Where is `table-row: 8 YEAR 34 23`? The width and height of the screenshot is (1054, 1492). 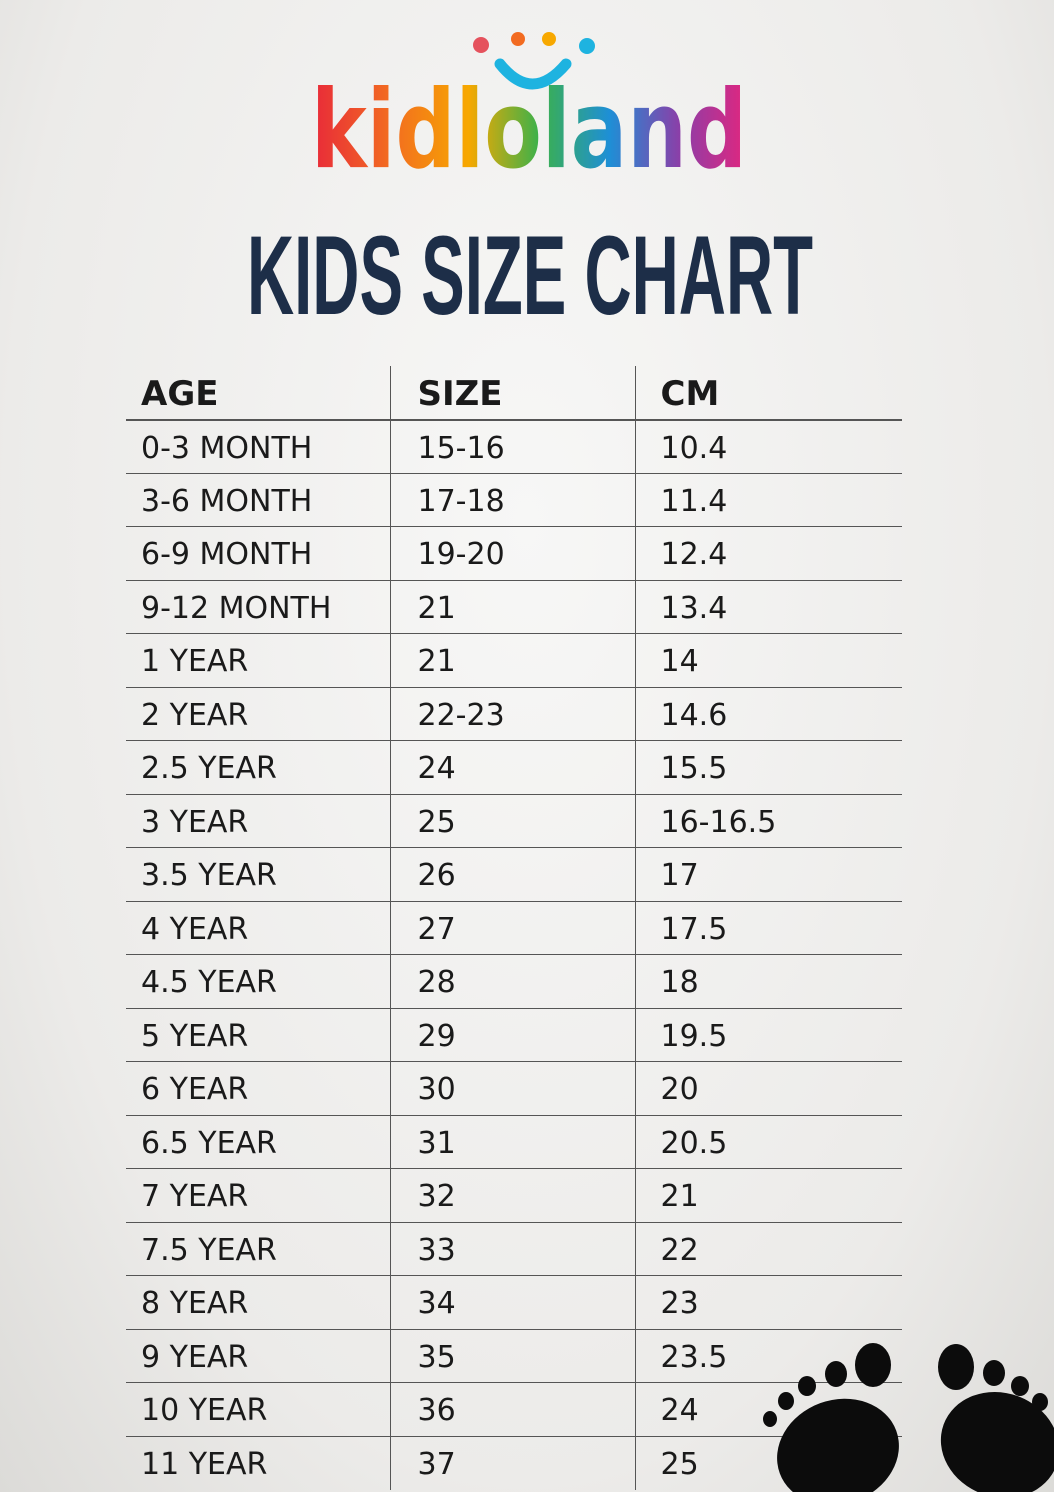 table-row: 8 YEAR 34 23 is located at coordinates (514, 1302).